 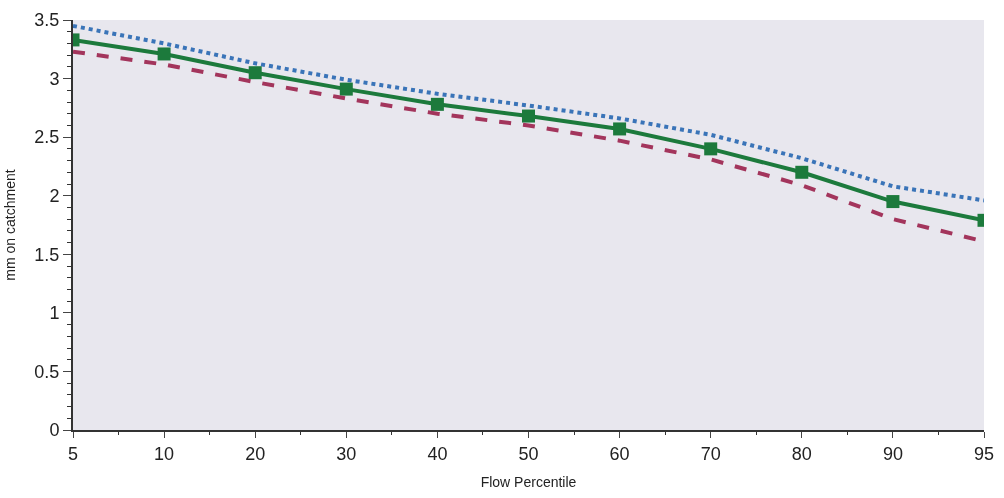 I want to click on x-tick-label: 10, so click(x=164, y=453).